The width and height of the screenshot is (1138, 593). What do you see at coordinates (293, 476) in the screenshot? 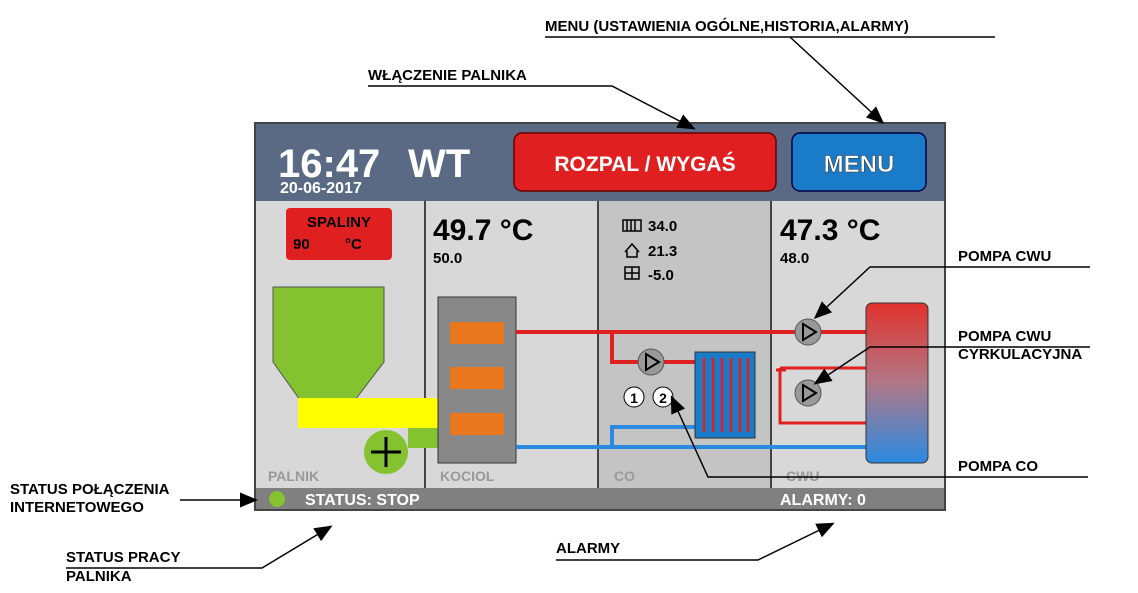
I see `palnik-label: PALNIK` at bounding box center [293, 476].